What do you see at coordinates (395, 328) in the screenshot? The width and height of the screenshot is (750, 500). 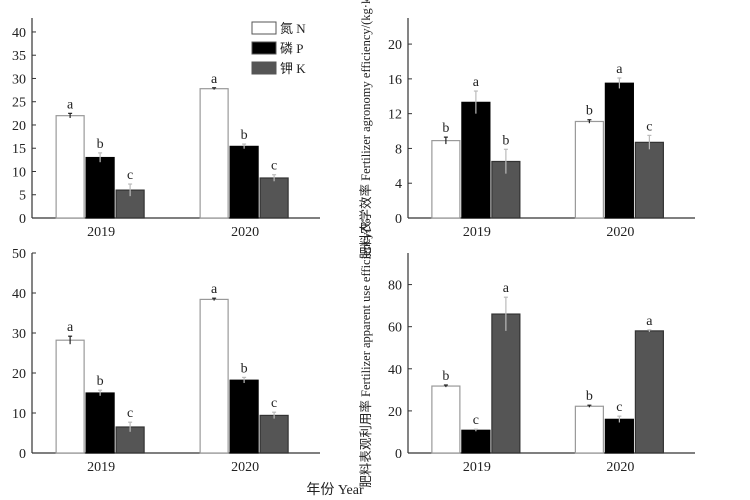 I see `y-tick-label: 60` at bounding box center [395, 328].